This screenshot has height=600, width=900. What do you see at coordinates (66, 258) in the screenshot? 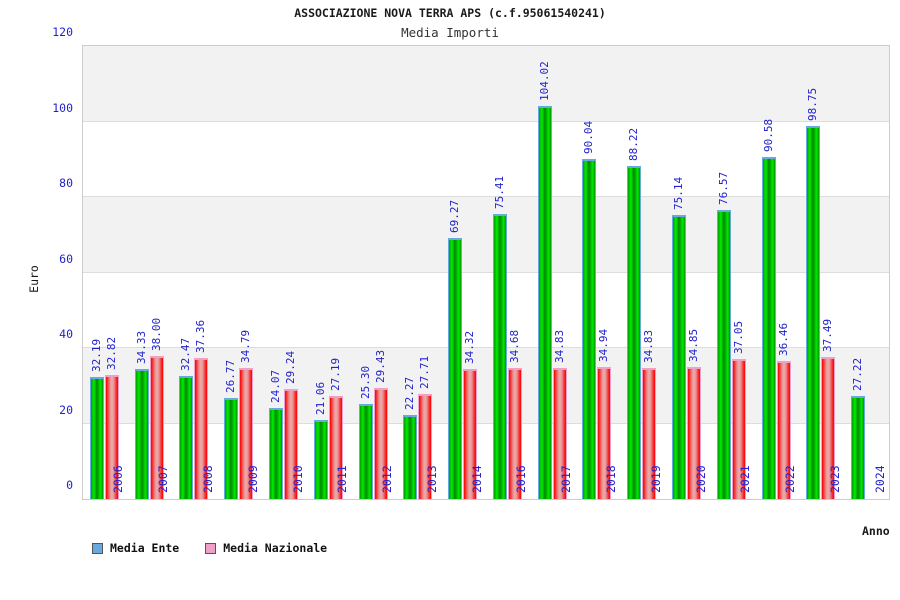
I see `y-tick-label: 60` at bounding box center [66, 258].